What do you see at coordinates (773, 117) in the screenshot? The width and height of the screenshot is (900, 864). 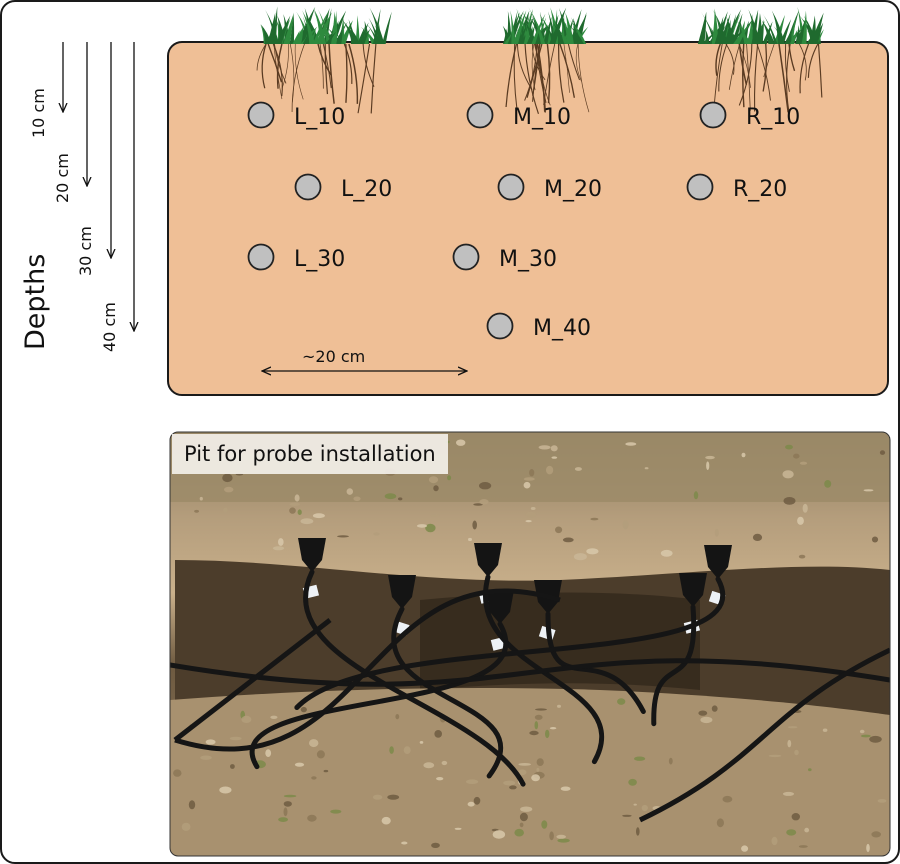 I see `sensor-label-r-10: R_10` at bounding box center [773, 117].